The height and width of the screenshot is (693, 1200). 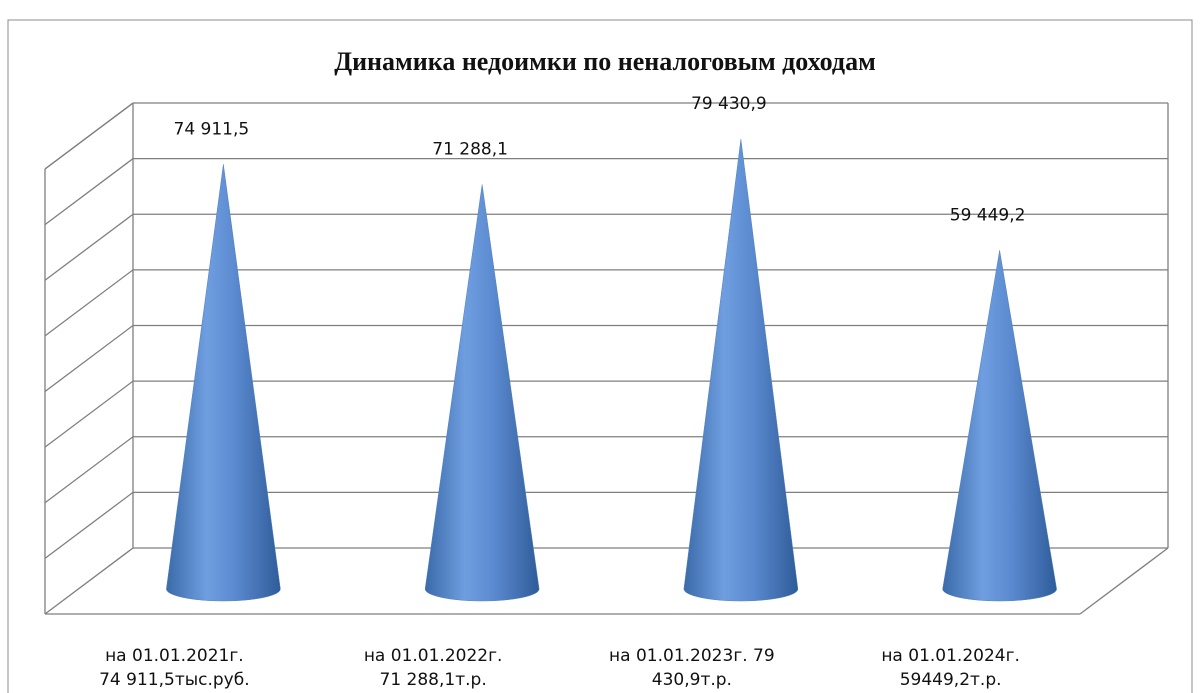 What do you see at coordinates (988, 215) in the screenshot?
I see `data-label: 59 449,2` at bounding box center [988, 215].